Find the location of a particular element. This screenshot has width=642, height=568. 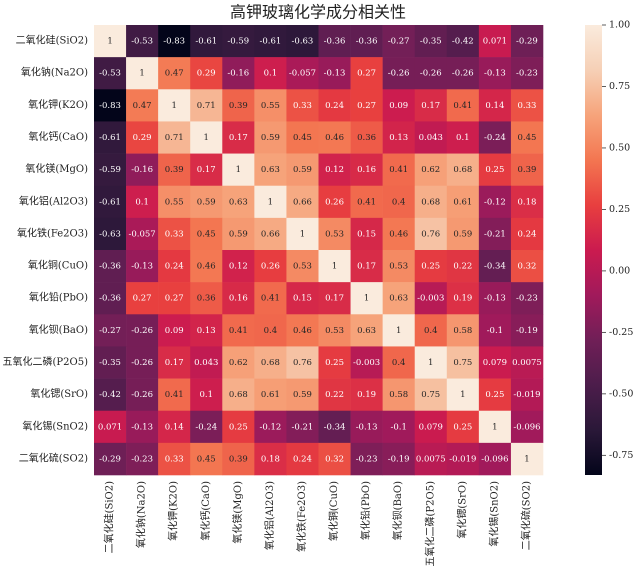

cell-label: 0.25 is located at coordinates (494, 170).